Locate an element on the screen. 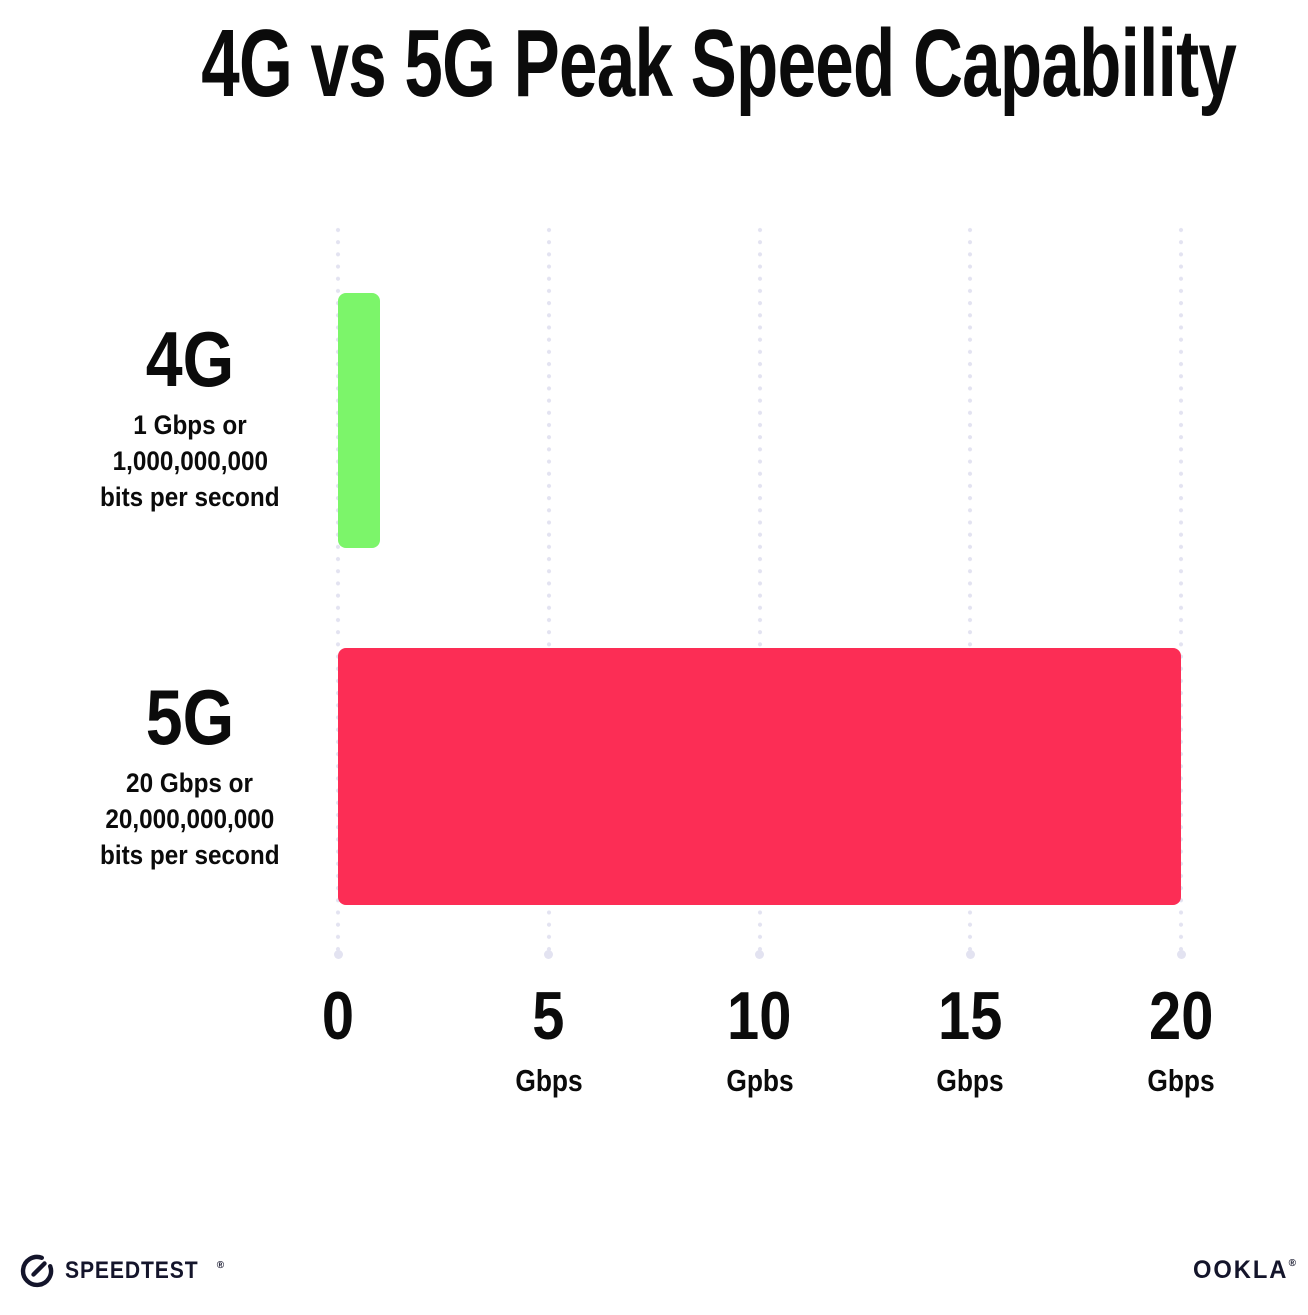 The height and width of the screenshot is (1315, 1308). description-line: 1,000,000,000 is located at coordinates (190, 460).